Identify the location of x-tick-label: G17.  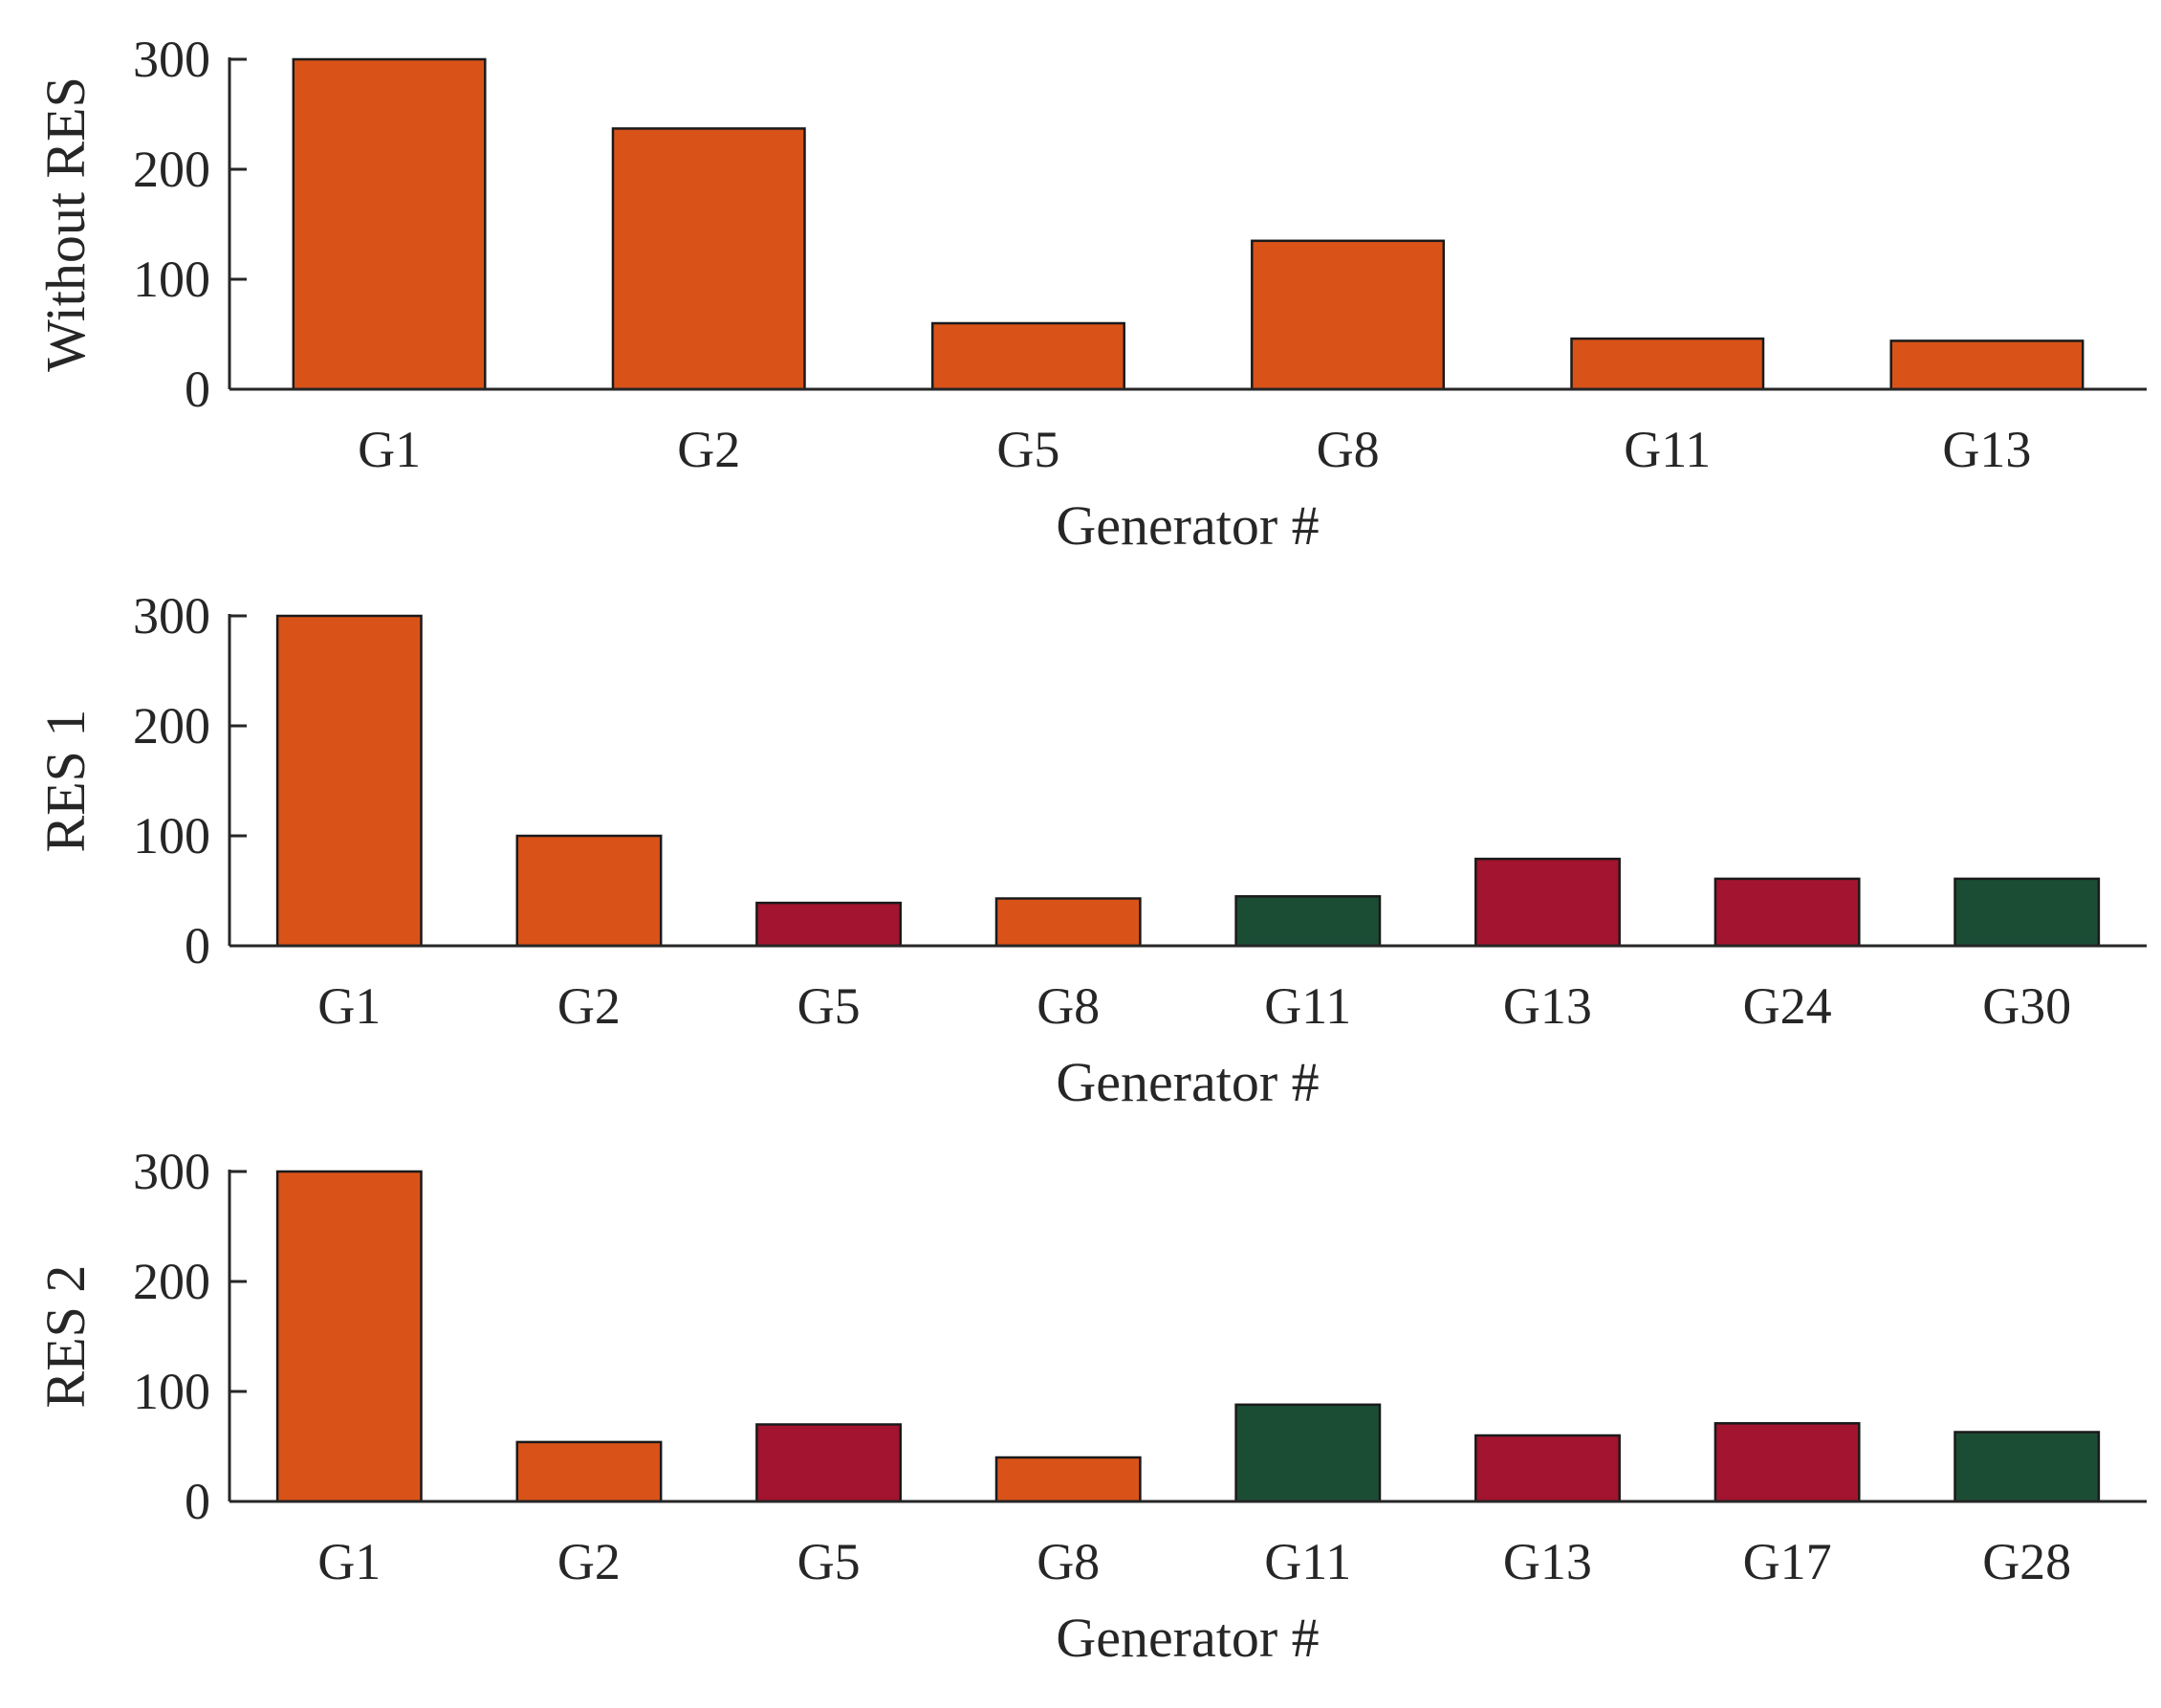
(1787, 1561).